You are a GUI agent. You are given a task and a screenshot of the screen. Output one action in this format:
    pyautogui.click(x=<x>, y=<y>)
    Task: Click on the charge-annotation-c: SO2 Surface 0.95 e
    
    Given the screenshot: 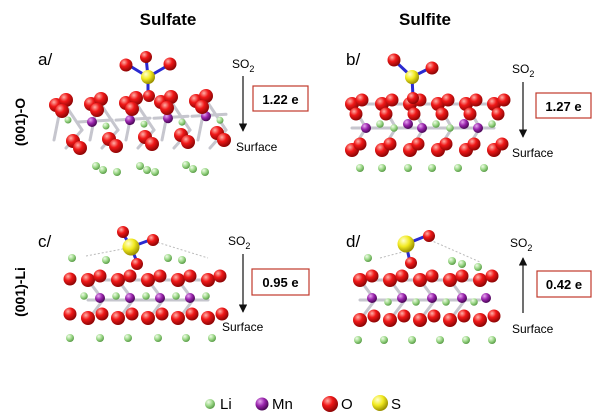 What is the action you would take?
    pyautogui.click(x=265, y=284)
    